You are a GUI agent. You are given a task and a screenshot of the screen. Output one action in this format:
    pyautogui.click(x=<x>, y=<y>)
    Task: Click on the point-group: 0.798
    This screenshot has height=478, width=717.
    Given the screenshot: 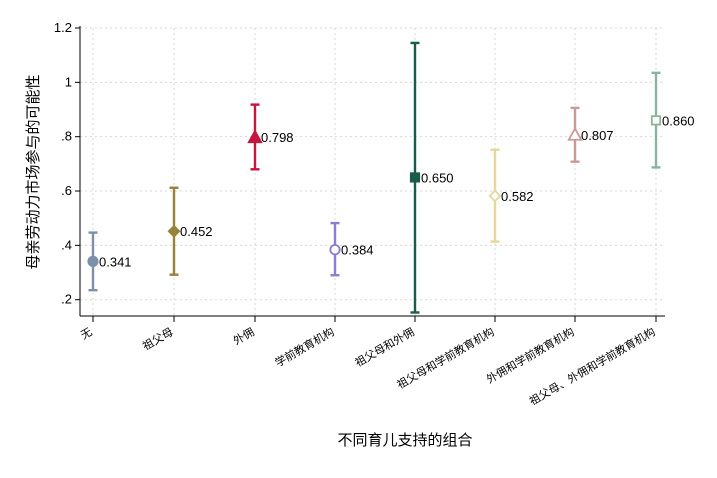 What is the action you would take?
    pyautogui.click(x=270, y=137)
    